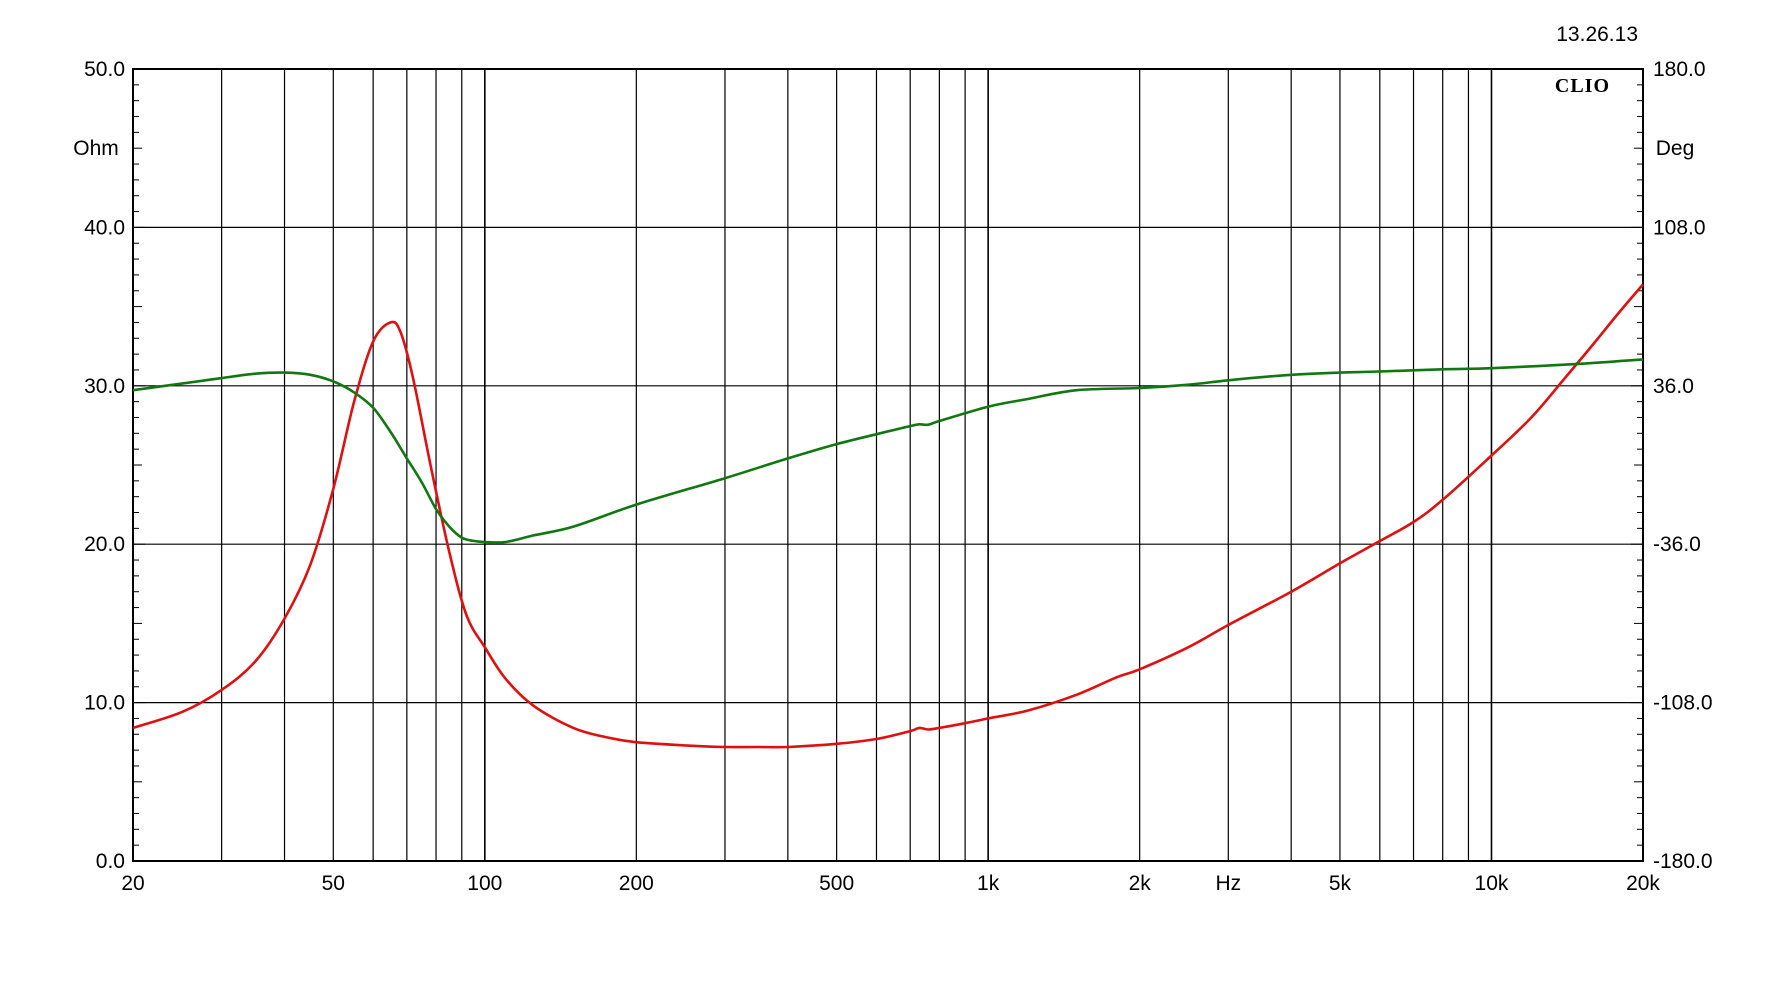 The height and width of the screenshot is (1001, 1772). What do you see at coordinates (1677, 544) in the screenshot?
I see `y-right-tick-label: -36.0` at bounding box center [1677, 544].